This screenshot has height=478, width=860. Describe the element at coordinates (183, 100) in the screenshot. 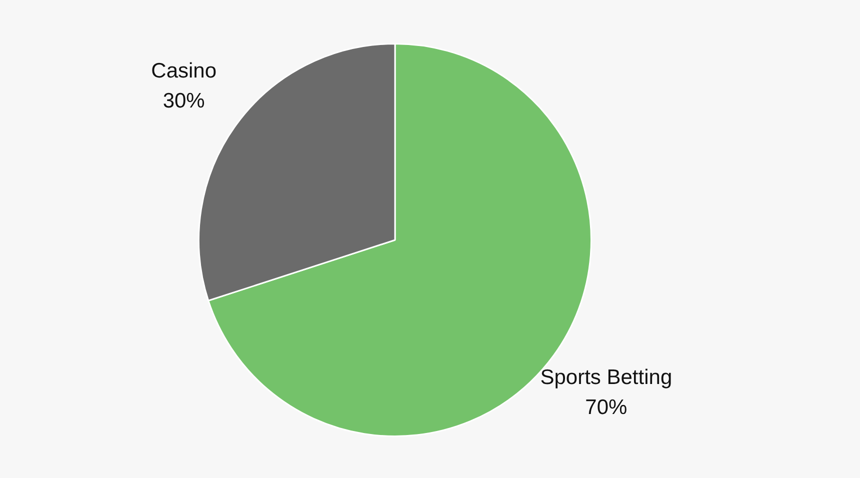

I see `data-label: 30%` at that location.